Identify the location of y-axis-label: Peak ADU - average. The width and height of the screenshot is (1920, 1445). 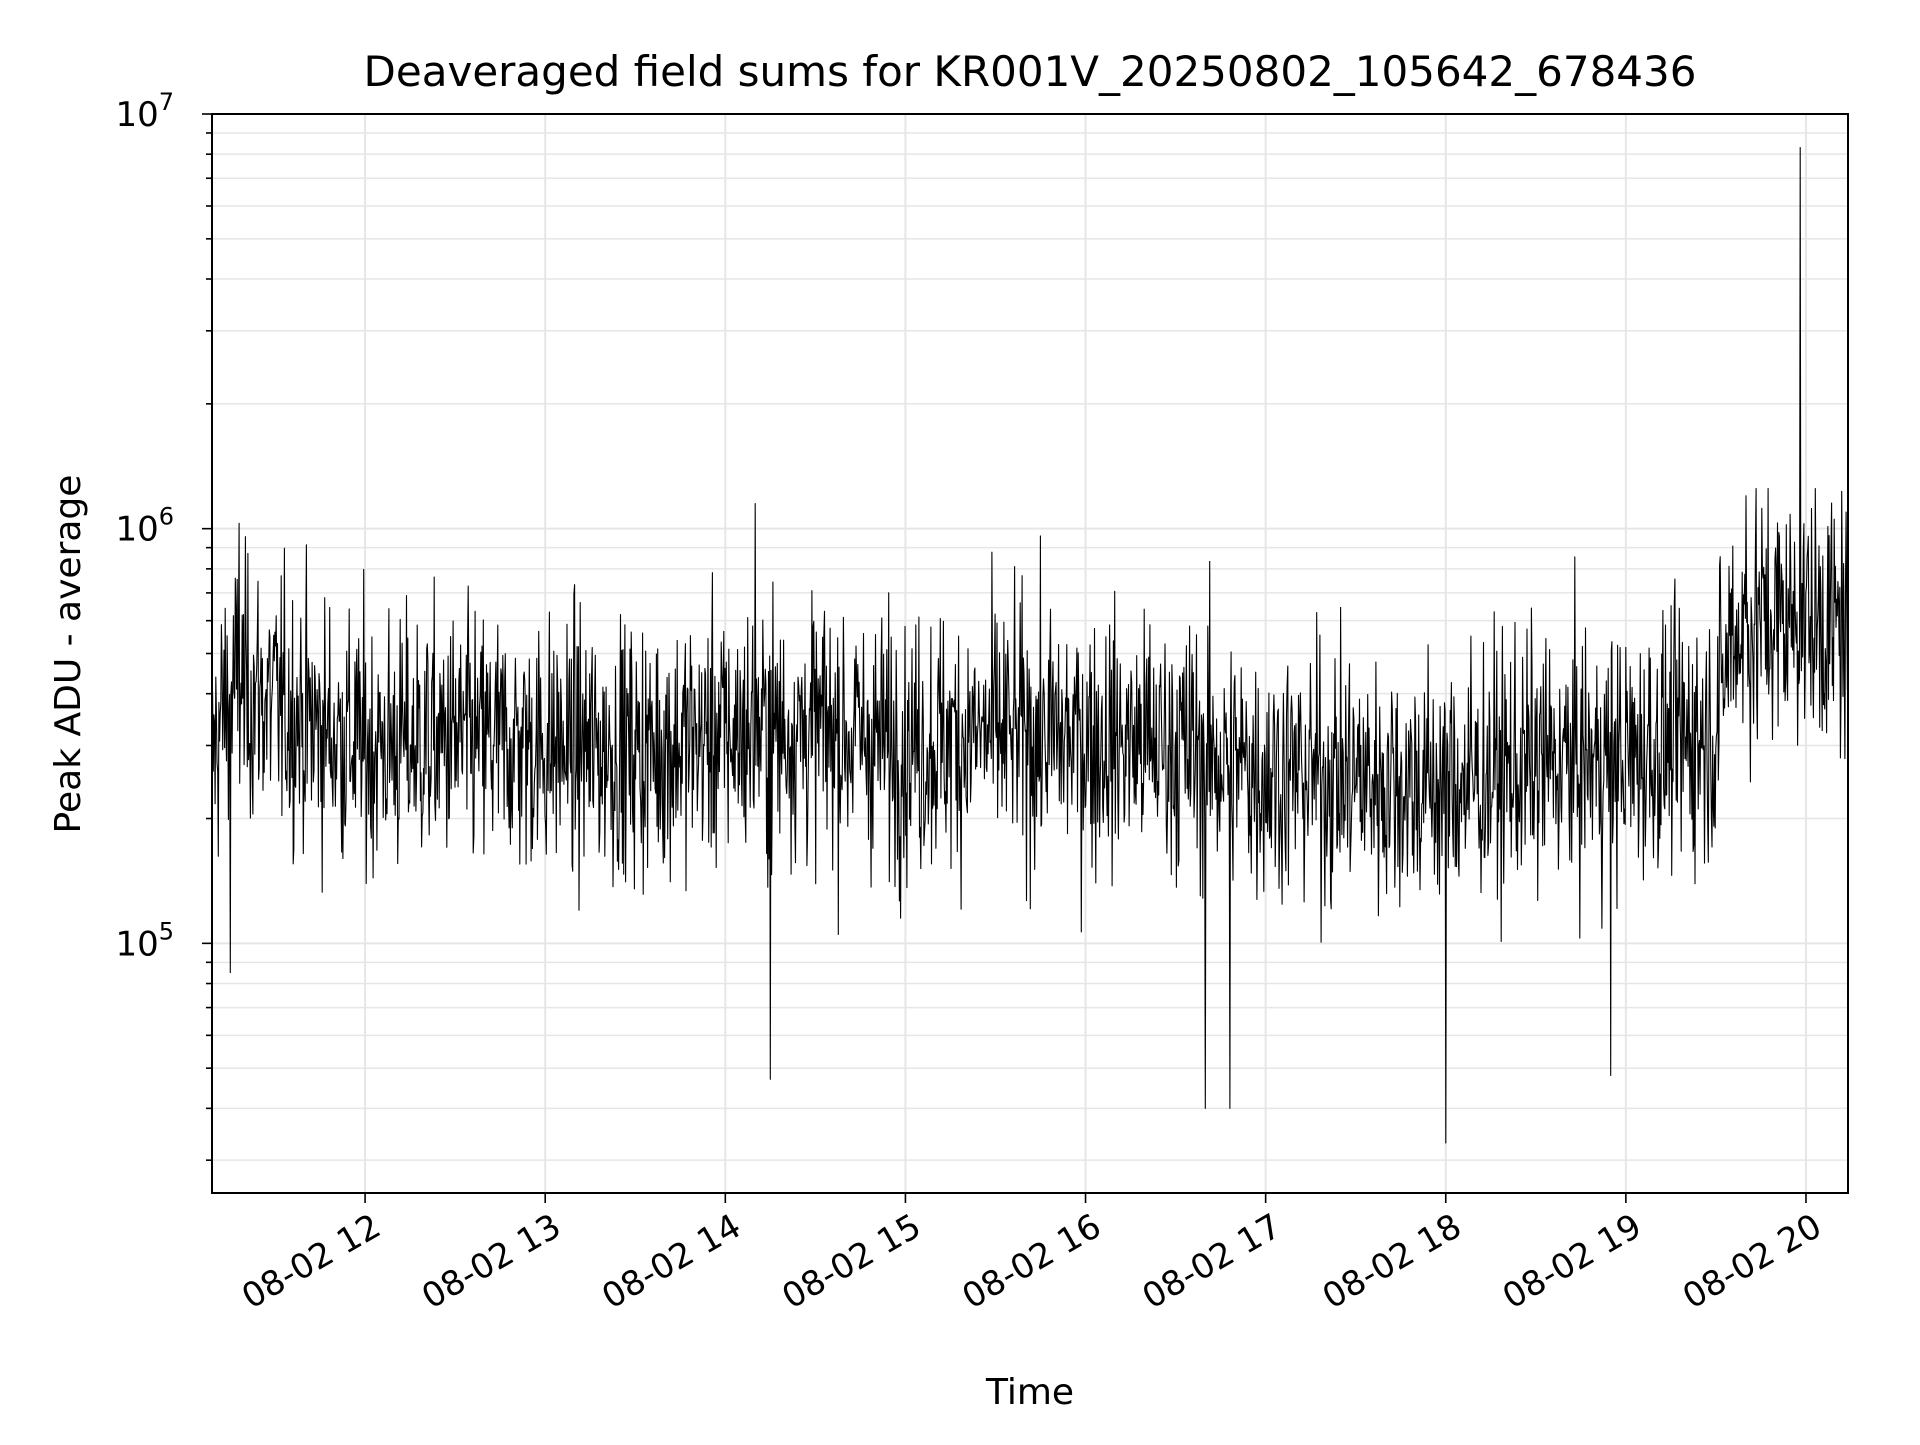
(68, 654).